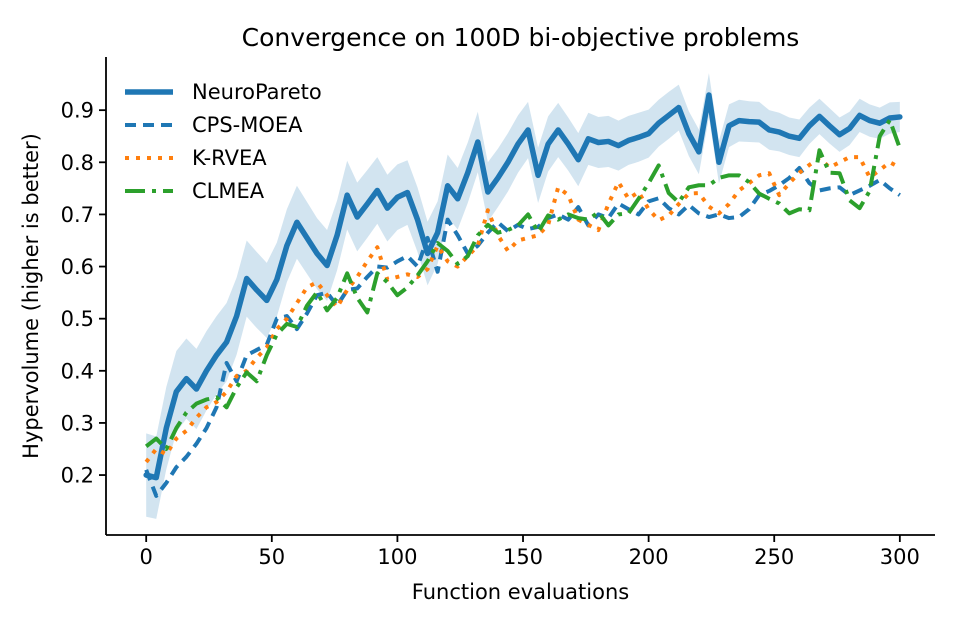 Image resolution: width=960 pixels, height=630 pixels. What do you see at coordinates (77, 371) in the screenshot?
I see `y-tick-label: 0.4` at bounding box center [77, 371].